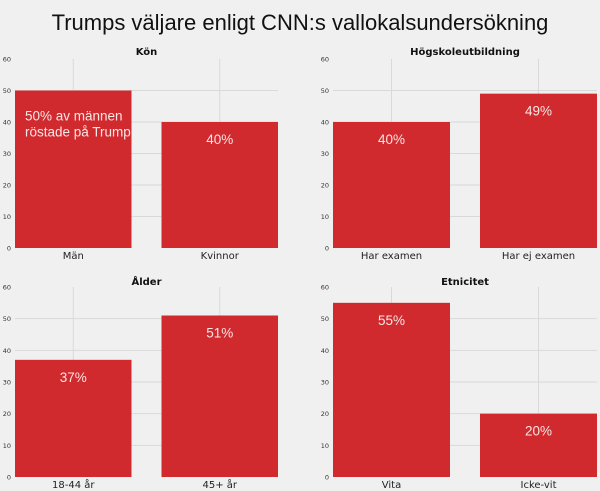  I want to click on x-tick-label: Har examen, so click(391, 256).